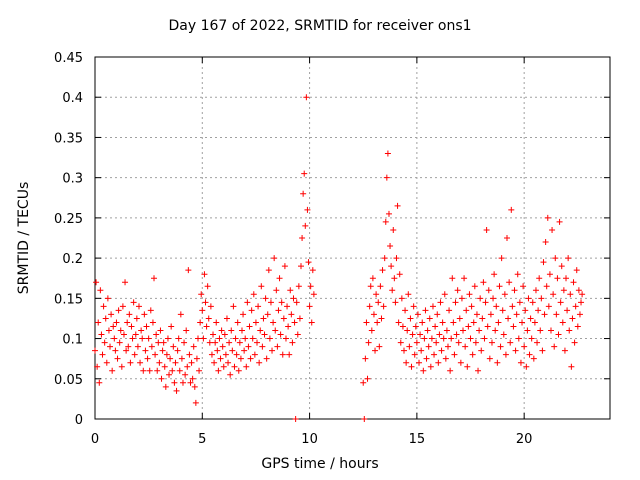 Image resolution: width=640 pixels, height=480 pixels. Describe the element at coordinates (68, 138) in the screenshot. I see `y-tick-label: 0.35` at that location.